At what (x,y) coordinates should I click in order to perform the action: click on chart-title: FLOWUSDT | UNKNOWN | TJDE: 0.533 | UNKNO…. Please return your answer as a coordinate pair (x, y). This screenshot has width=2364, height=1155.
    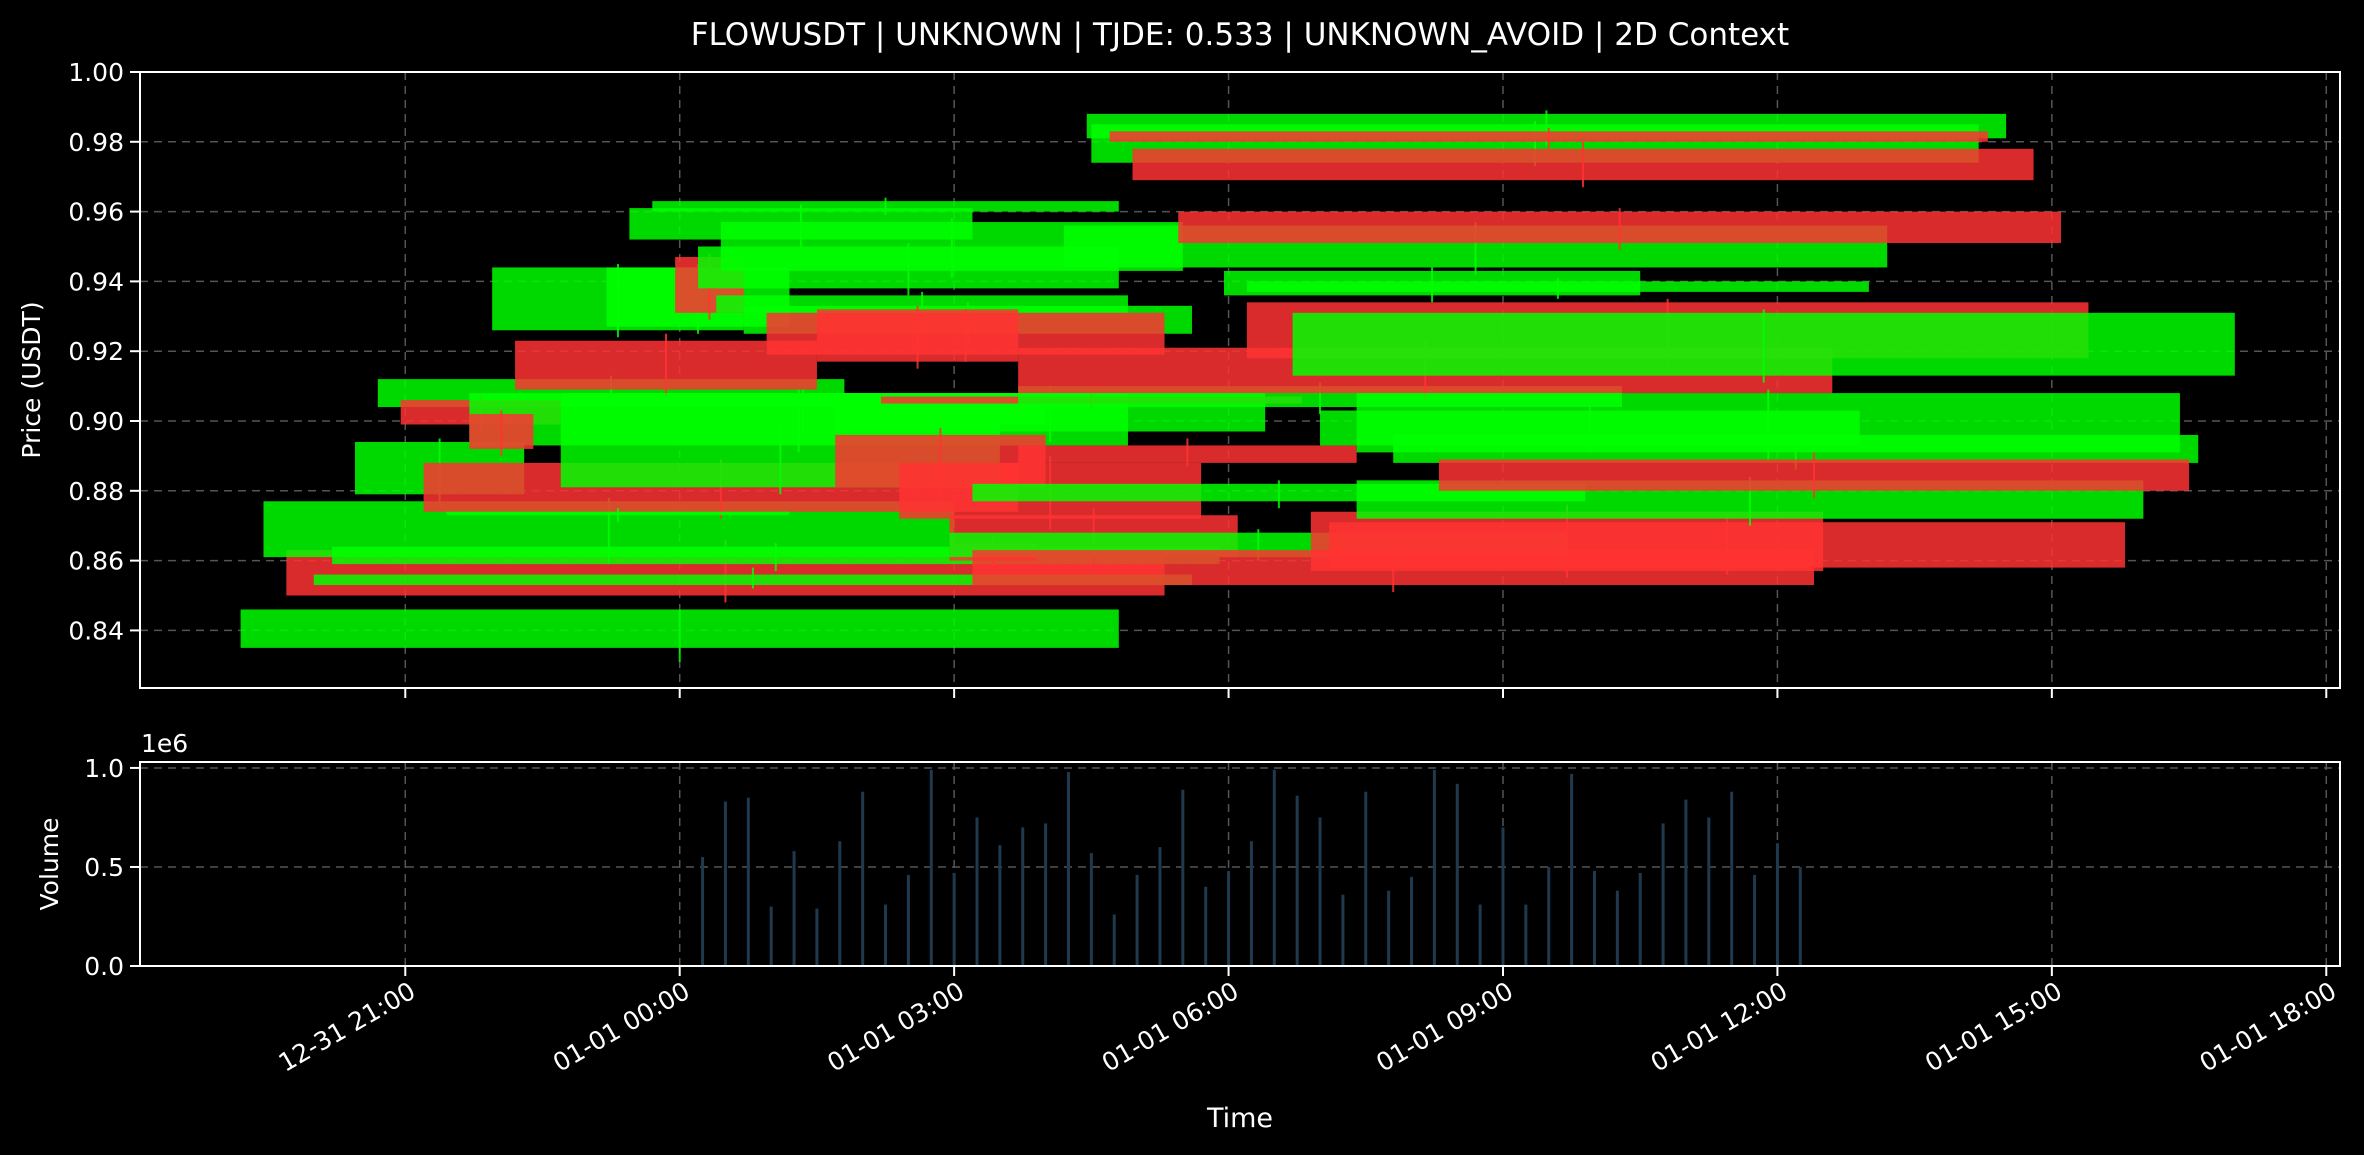
    Looking at the image, I should click on (1240, 35).